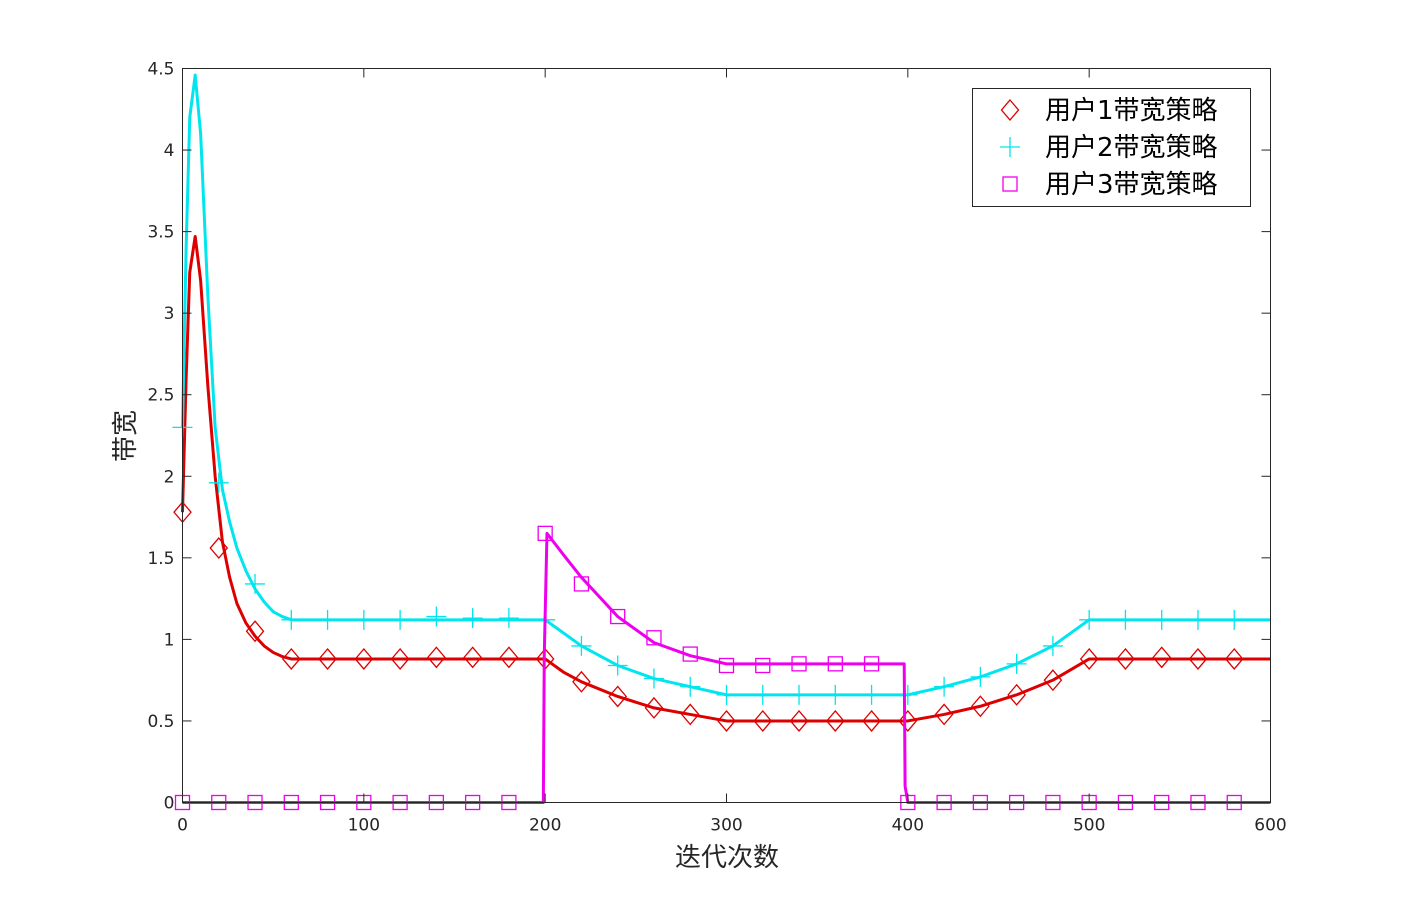 The width and height of the screenshot is (1404, 902). What do you see at coordinates (545, 826) in the screenshot?
I see `x-tick-label: 200` at bounding box center [545, 826].